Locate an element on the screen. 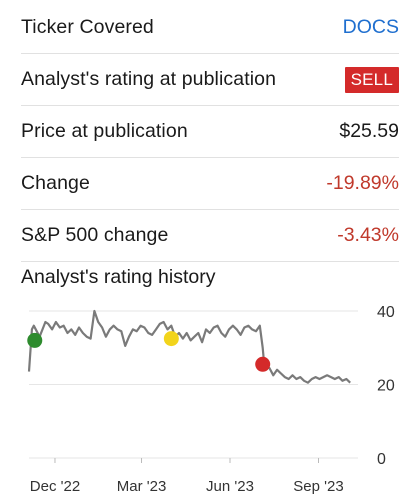 This screenshot has width=405, height=496. rating-label: Analyst's rating at publication is located at coordinates (149, 79).